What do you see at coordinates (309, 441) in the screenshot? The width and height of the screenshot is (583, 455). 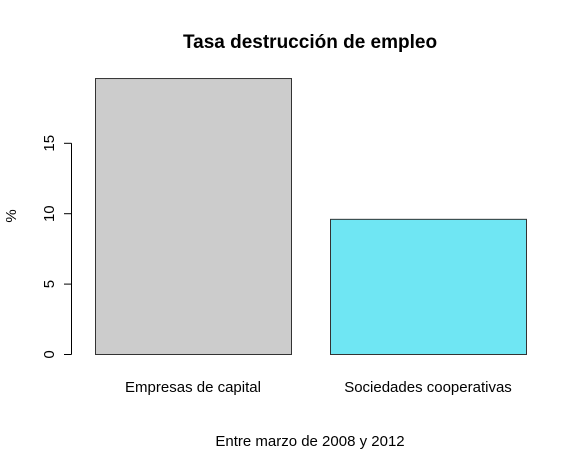 I see `x-axis-label: Entre marzo de 2008 y 2012` at bounding box center [309, 441].